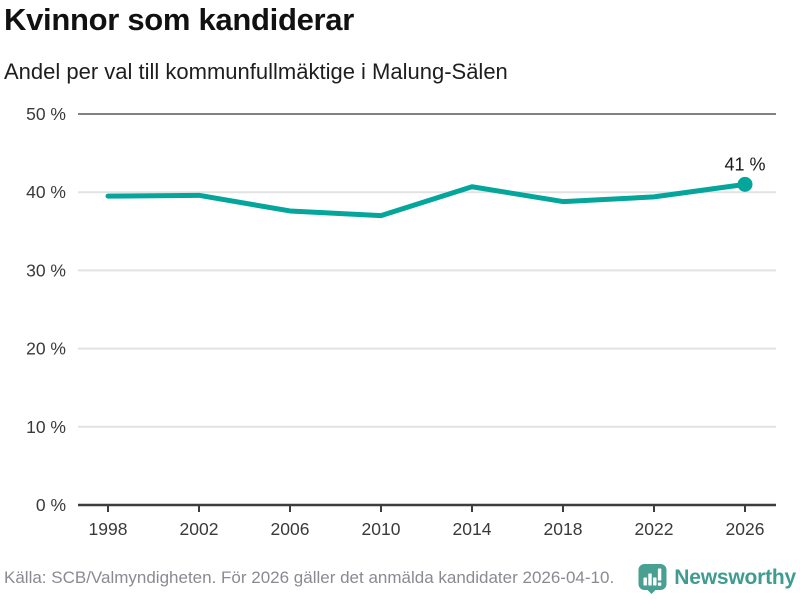 The image size is (800, 600). What do you see at coordinates (46, 114) in the screenshot?
I see `svg-text: 50 %` at bounding box center [46, 114].